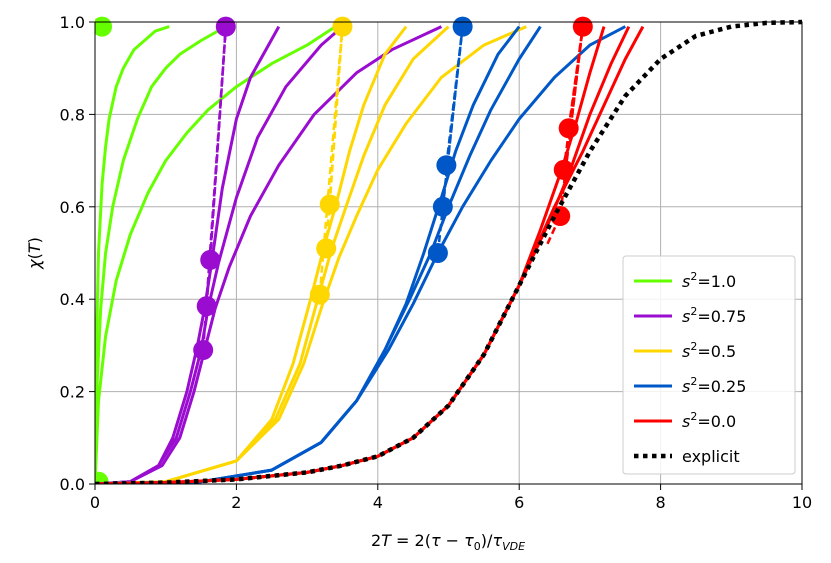 Image resolution: width=831 pixels, height=563 pixels. I want to click on x-axis-label-tauvde: τ, so click(497, 540).